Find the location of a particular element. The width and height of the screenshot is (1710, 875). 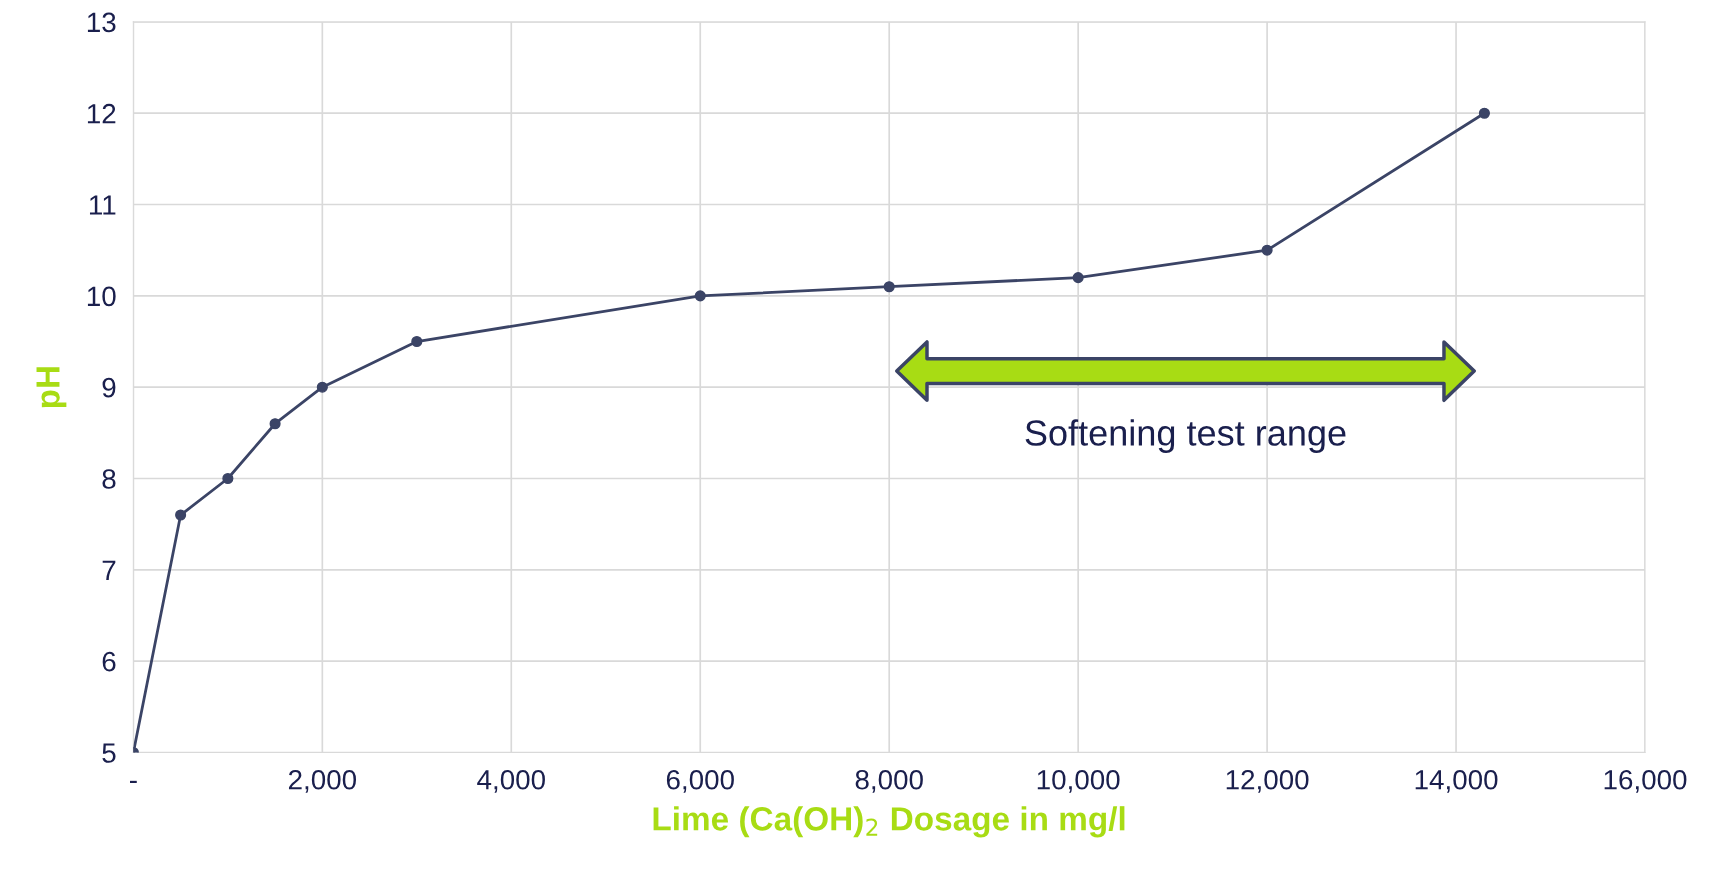

y-tick-label: 5 is located at coordinates (109, 753).